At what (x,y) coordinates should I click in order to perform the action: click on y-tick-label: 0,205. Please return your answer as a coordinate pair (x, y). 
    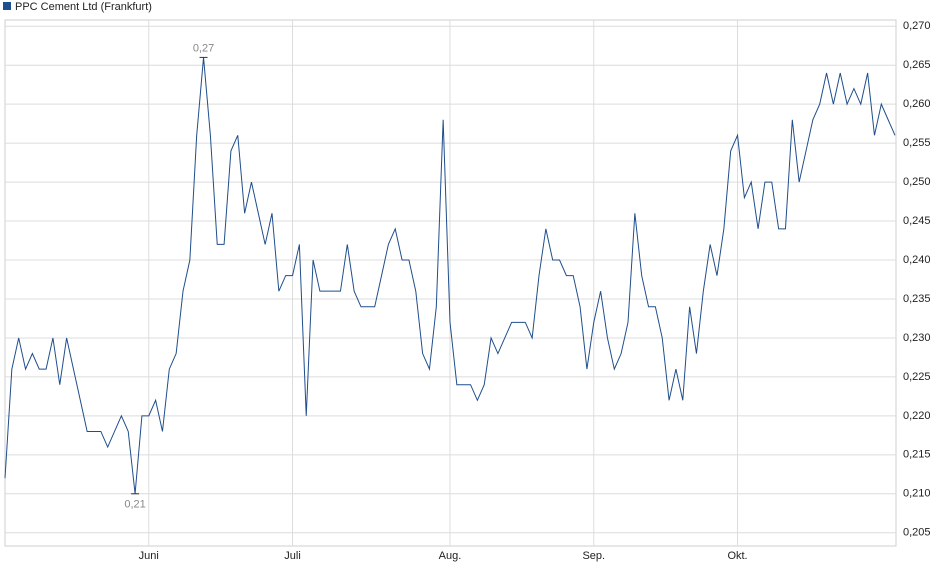
    Looking at the image, I should click on (917, 533).